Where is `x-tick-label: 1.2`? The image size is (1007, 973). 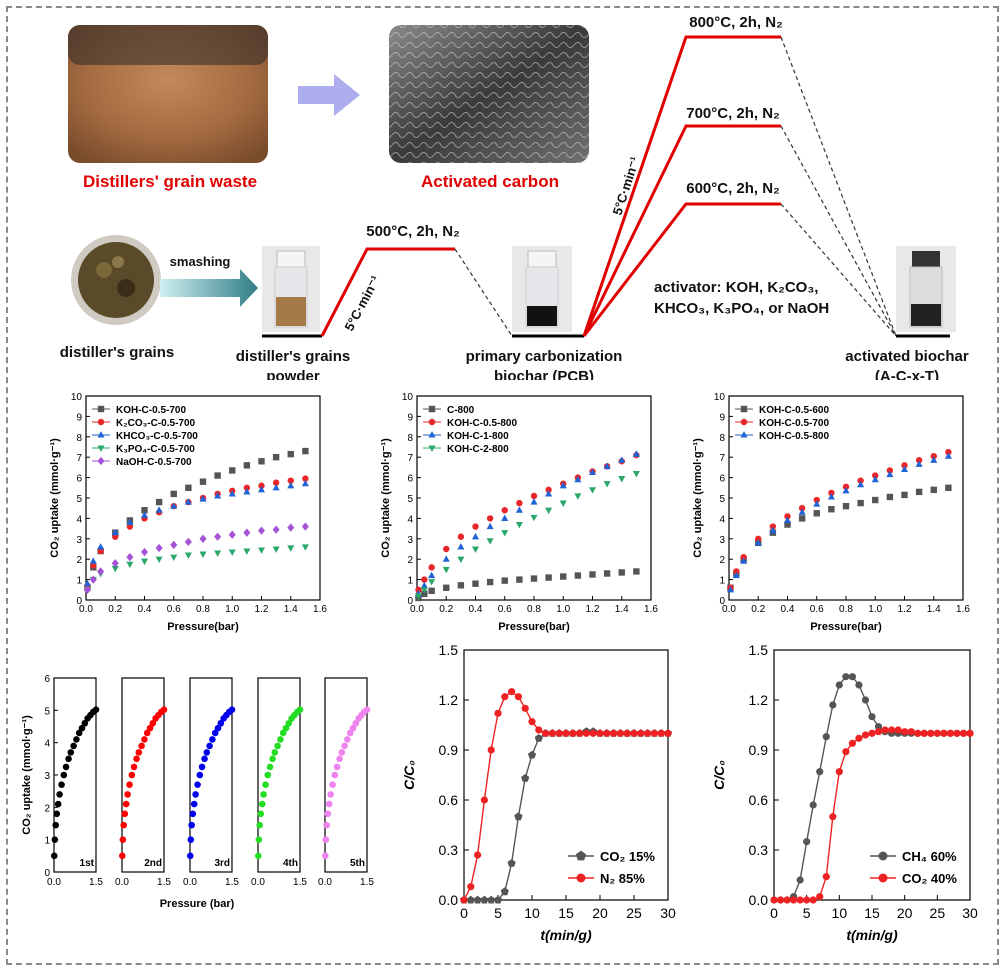 x-tick-label: 1.2 is located at coordinates (262, 609).